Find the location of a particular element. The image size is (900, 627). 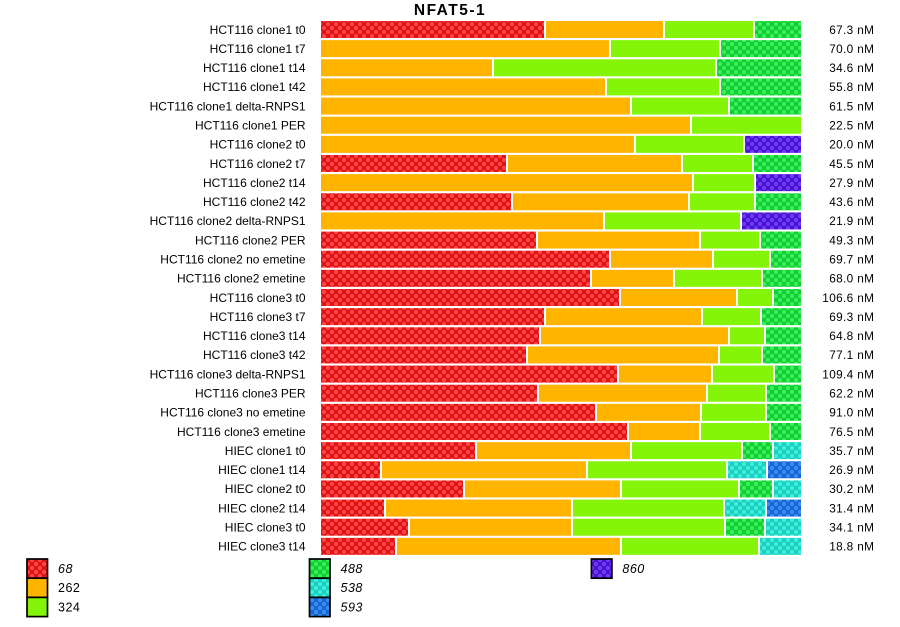

svg-text: HIEC clone3 t14 is located at coordinates (262, 547).